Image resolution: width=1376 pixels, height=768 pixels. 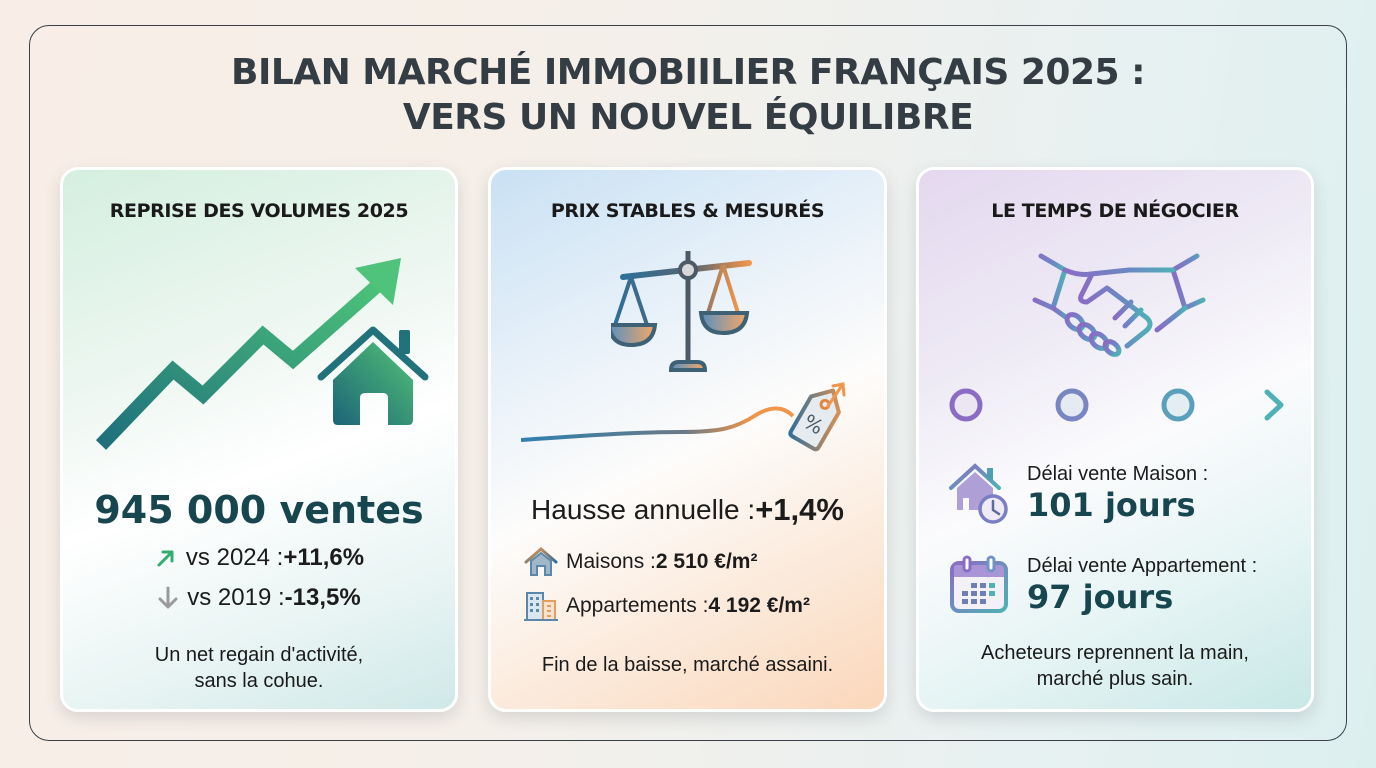 What do you see at coordinates (1119, 305) in the screenshot?
I see `handshake-icon` at bounding box center [1119, 305].